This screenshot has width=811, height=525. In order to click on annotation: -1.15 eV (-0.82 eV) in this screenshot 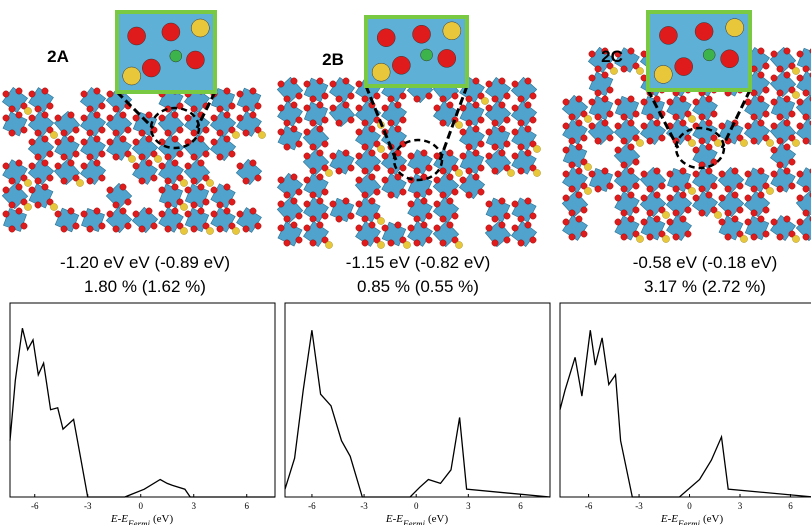, I will do `click(418, 262)`.